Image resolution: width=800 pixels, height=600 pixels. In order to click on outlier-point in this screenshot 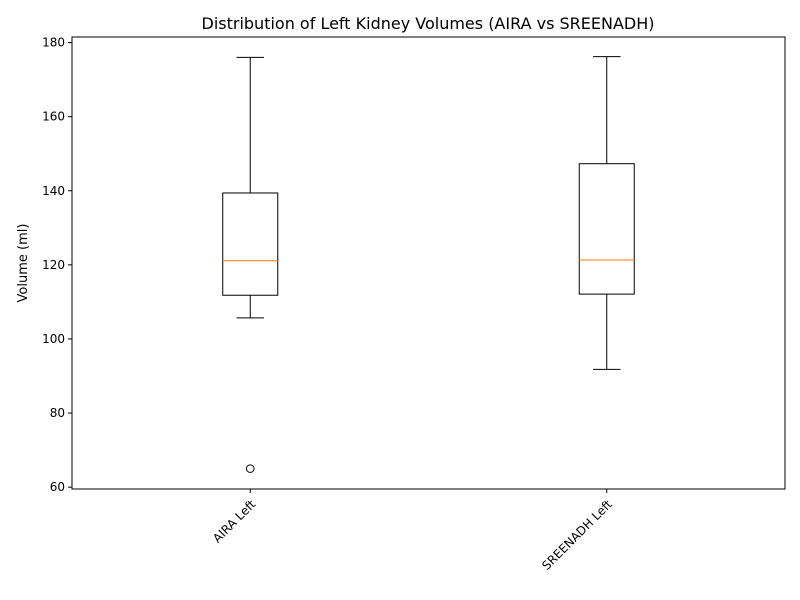, I will do `click(250, 468)`.